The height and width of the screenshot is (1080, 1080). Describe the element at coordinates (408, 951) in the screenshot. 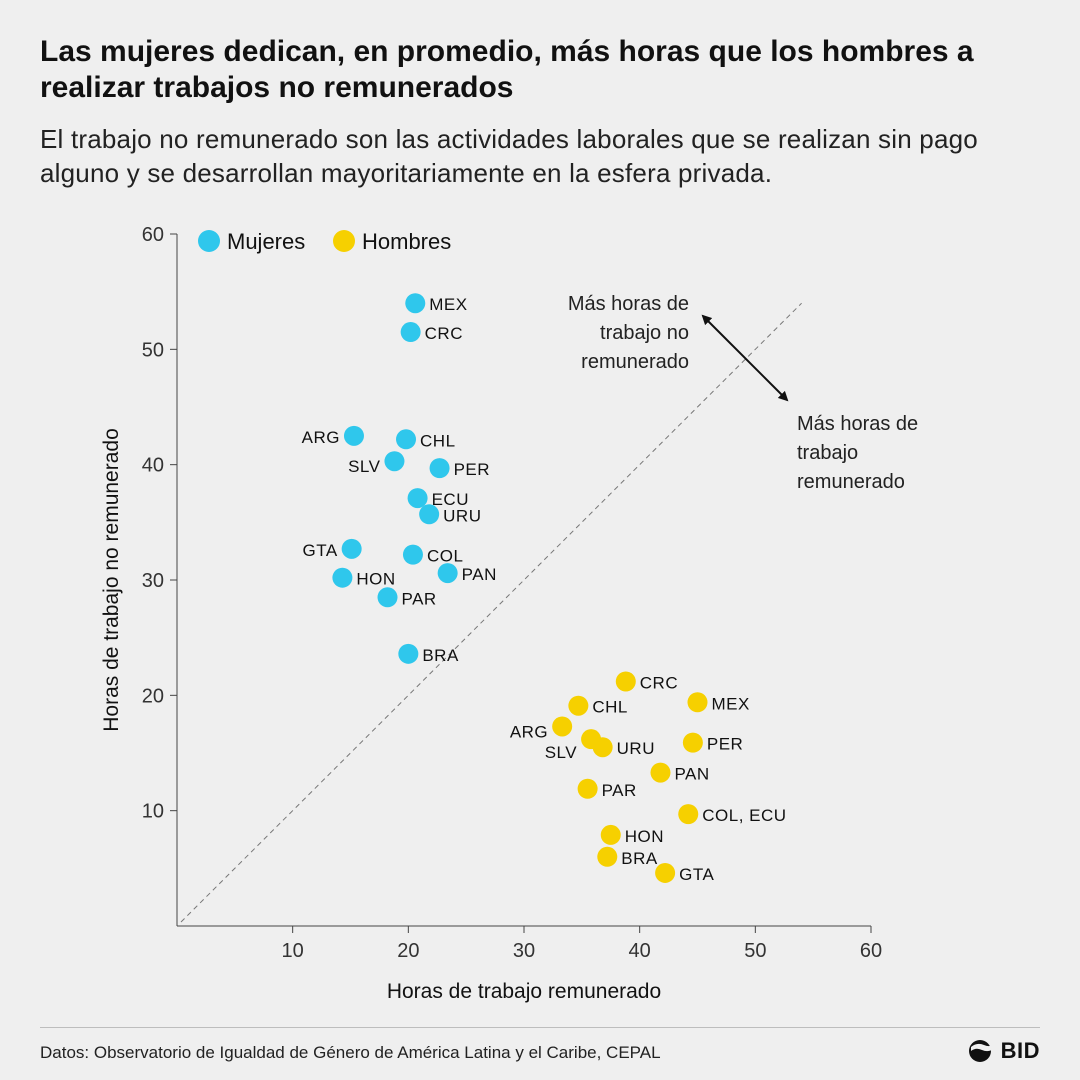

I see `x-tick-label: 20` at that location.